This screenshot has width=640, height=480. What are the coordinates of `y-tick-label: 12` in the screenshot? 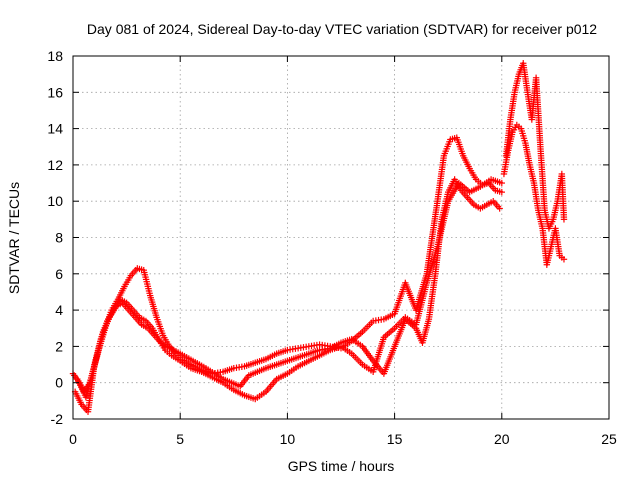 It's located at (55, 165).